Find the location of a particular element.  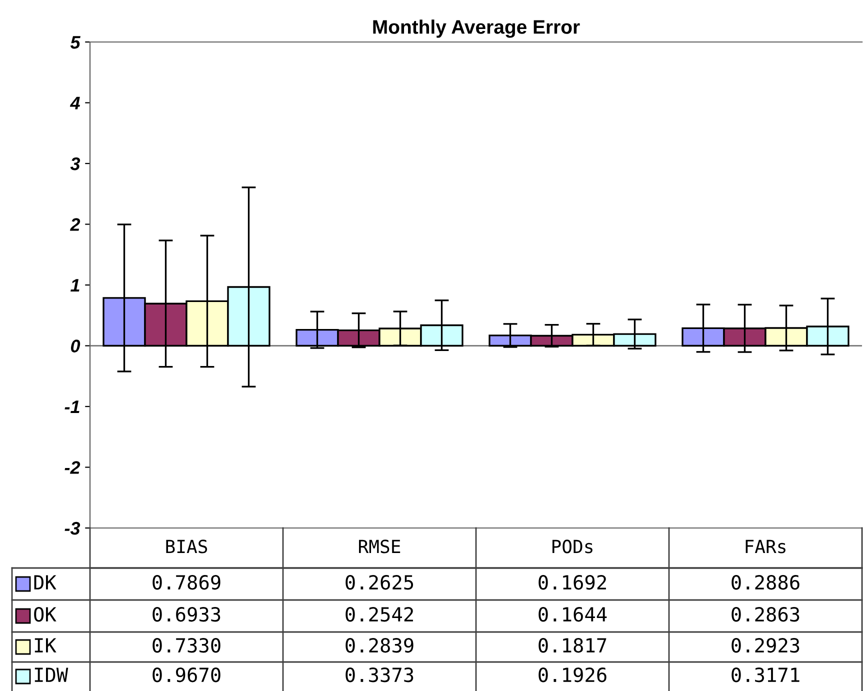

data-label: 0.7869 is located at coordinates (186, 582).